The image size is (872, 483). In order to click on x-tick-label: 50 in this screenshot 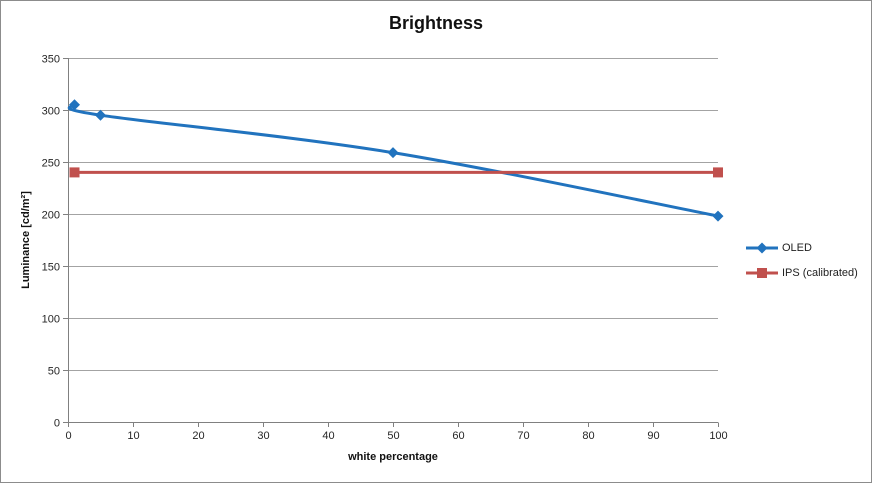, I will do `click(393, 436)`.